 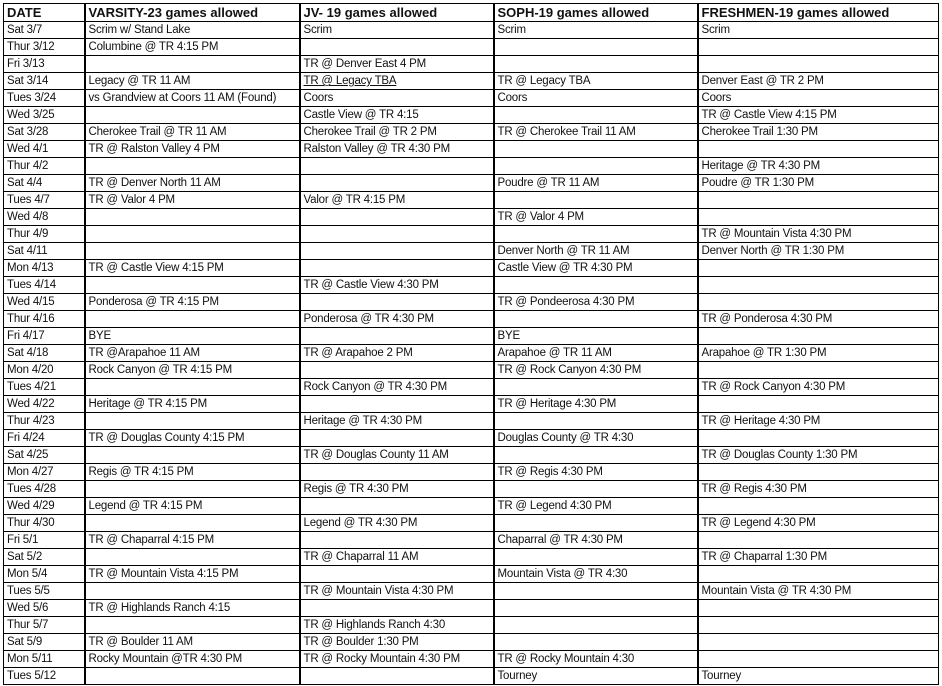 I want to click on varsity-cell: TR @ Valor 4 PM, so click(x=191, y=200).